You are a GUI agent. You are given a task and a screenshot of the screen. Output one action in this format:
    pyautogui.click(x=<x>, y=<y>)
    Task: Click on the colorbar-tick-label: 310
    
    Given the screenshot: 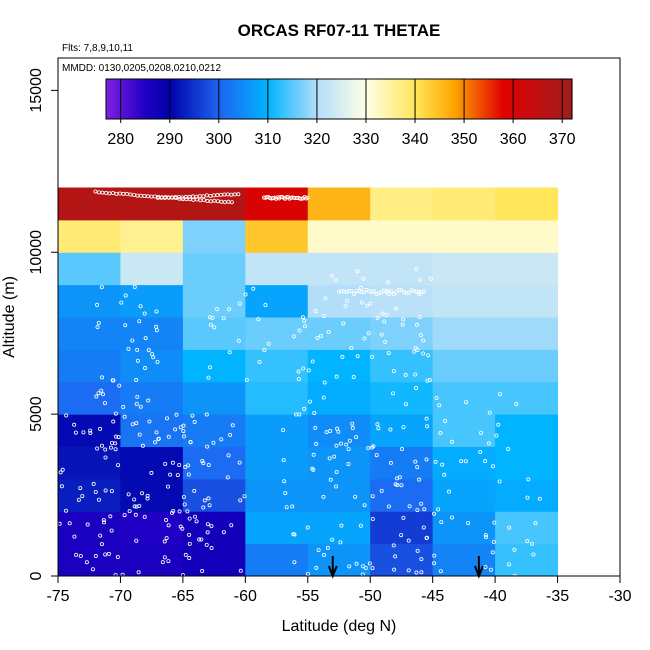 What is the action you would take?
    pyautogui.click(x=268, y=139)
    